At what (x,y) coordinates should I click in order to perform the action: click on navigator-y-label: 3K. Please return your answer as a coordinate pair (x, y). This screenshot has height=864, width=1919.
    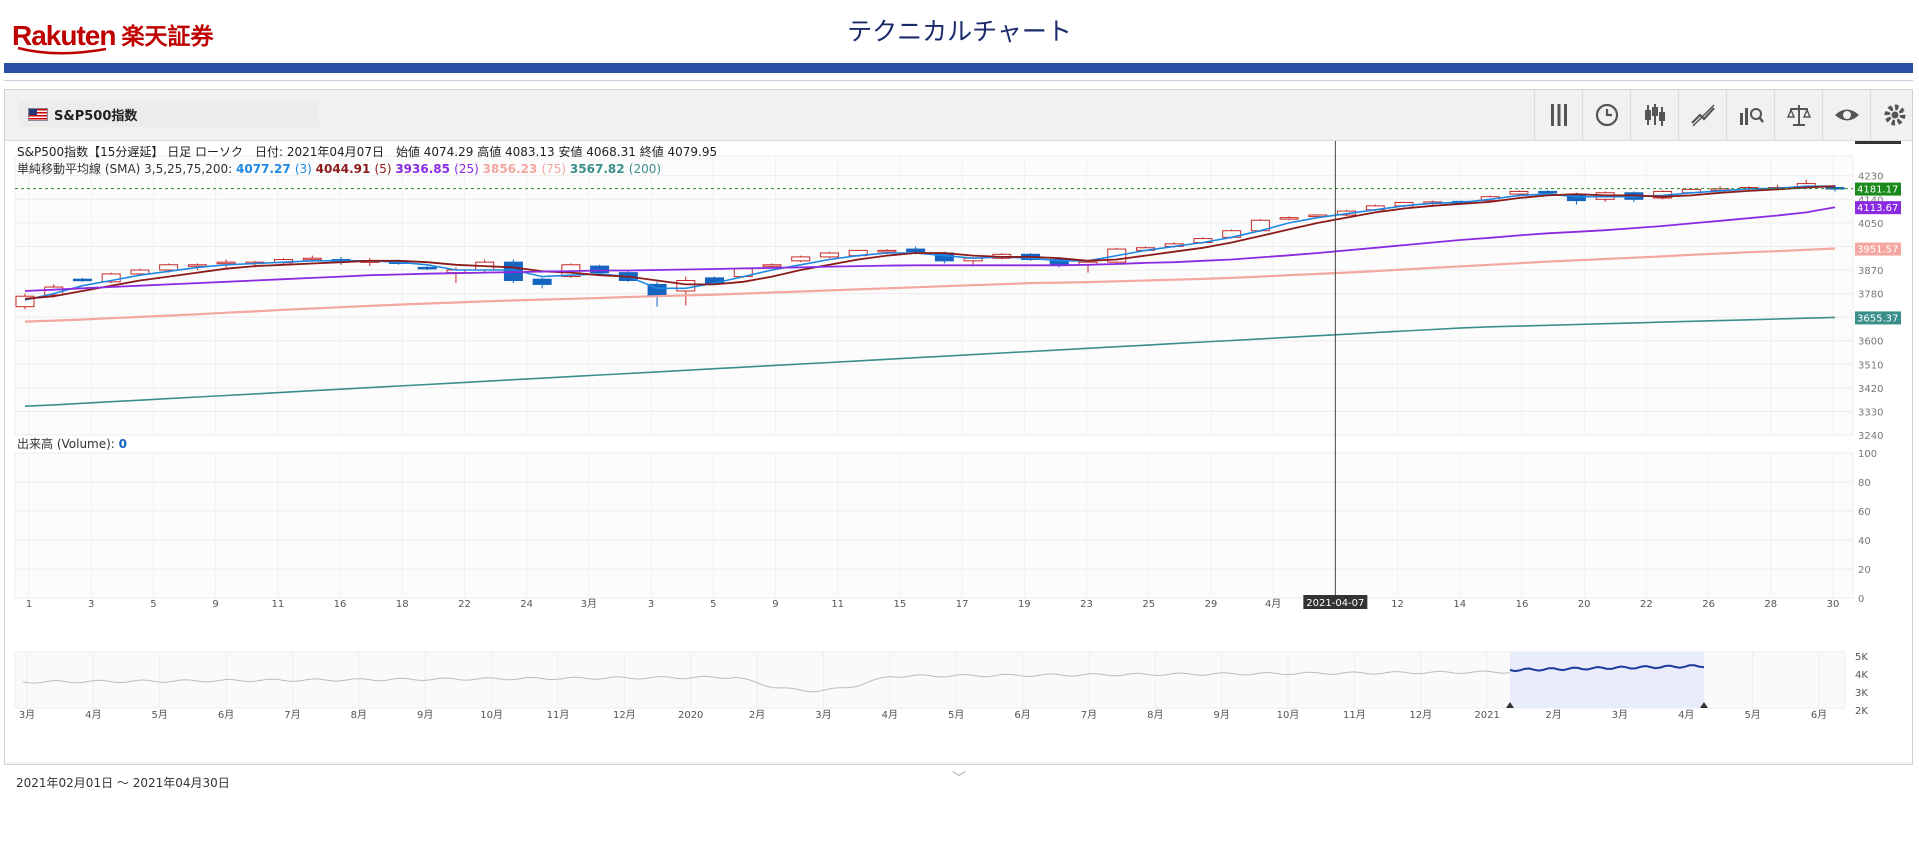
    Looking at the image, I should click on (1861, 693).